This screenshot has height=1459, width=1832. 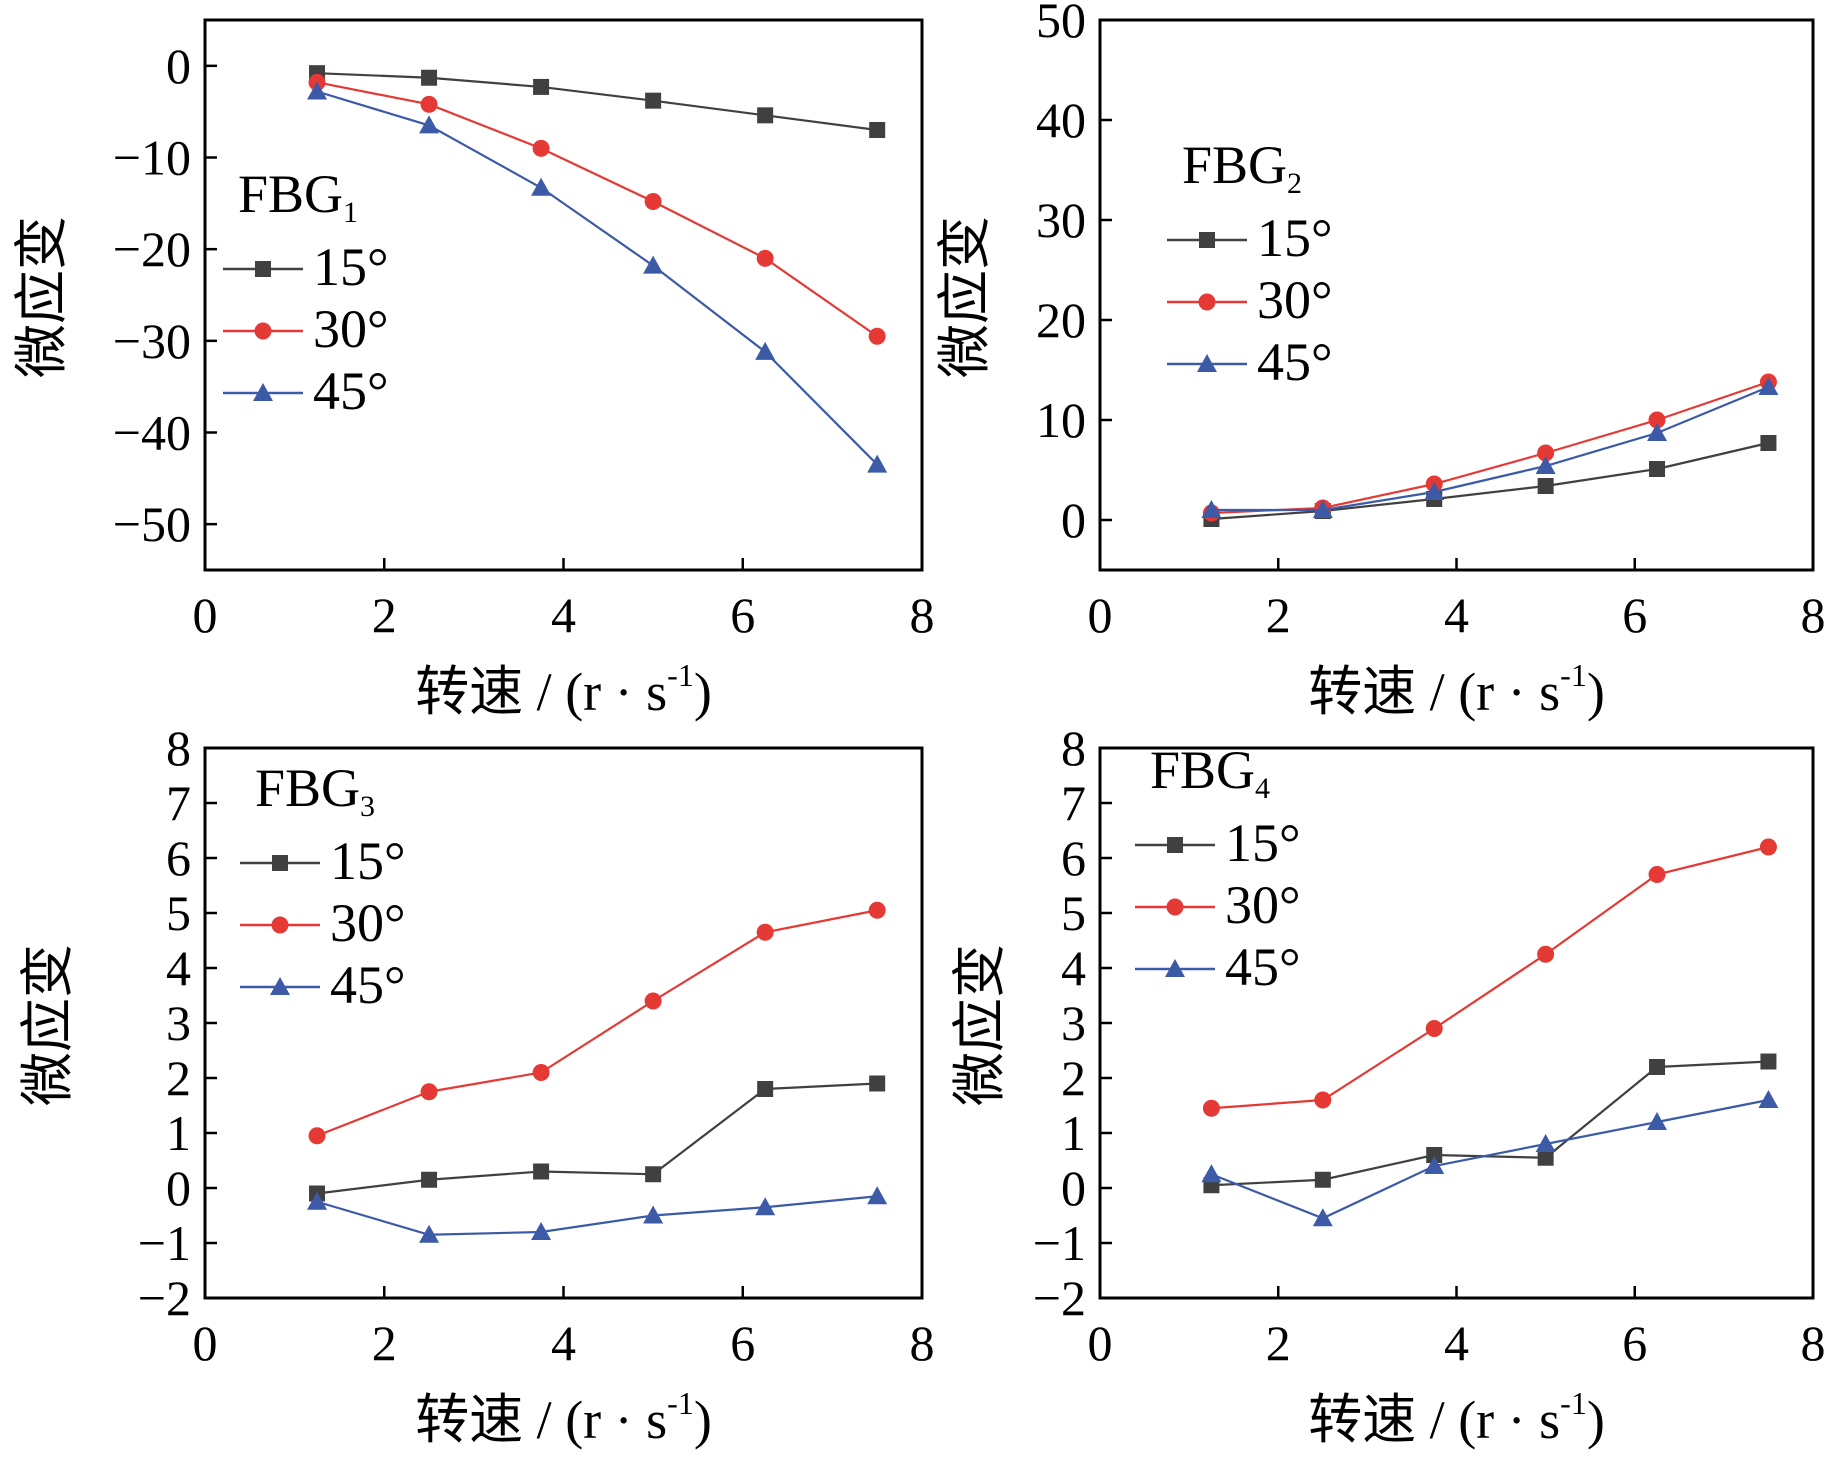 I want to click on x-tick-label: 2, so click(x=1278, y=615).